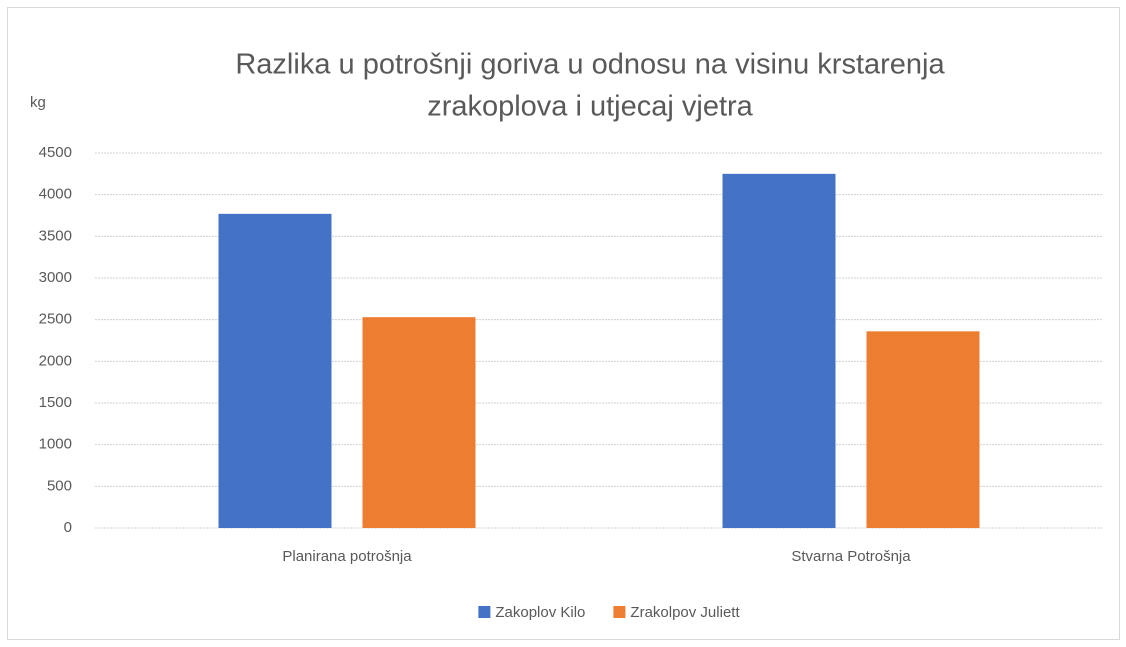 This screenshot has height=647, width=1126. Describe the element at coordinates (55, 277) in the screenshot. I see `y-tick-label: 3000` at that location.